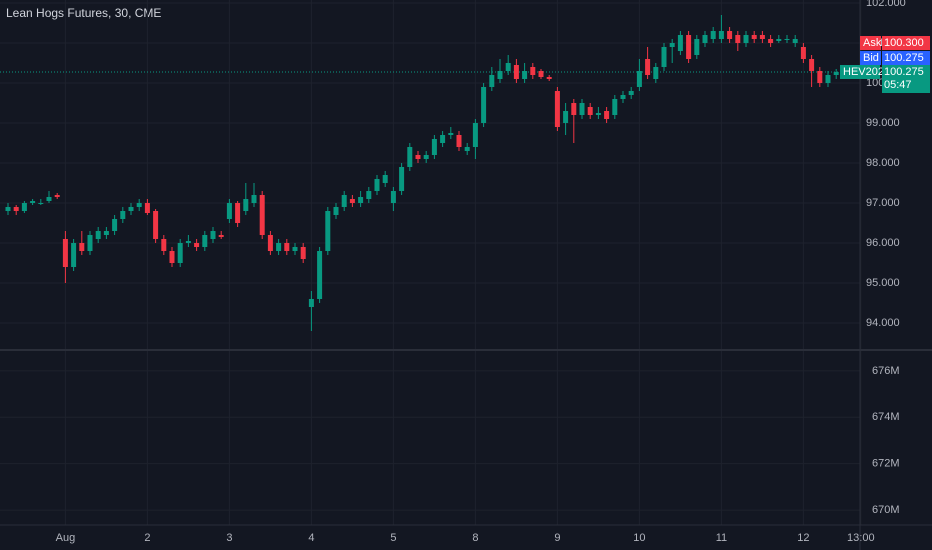 Image resolution: width=932 pixels, height=550 pixels. I want to click on x-tick-label: 8, so click(475, 538).